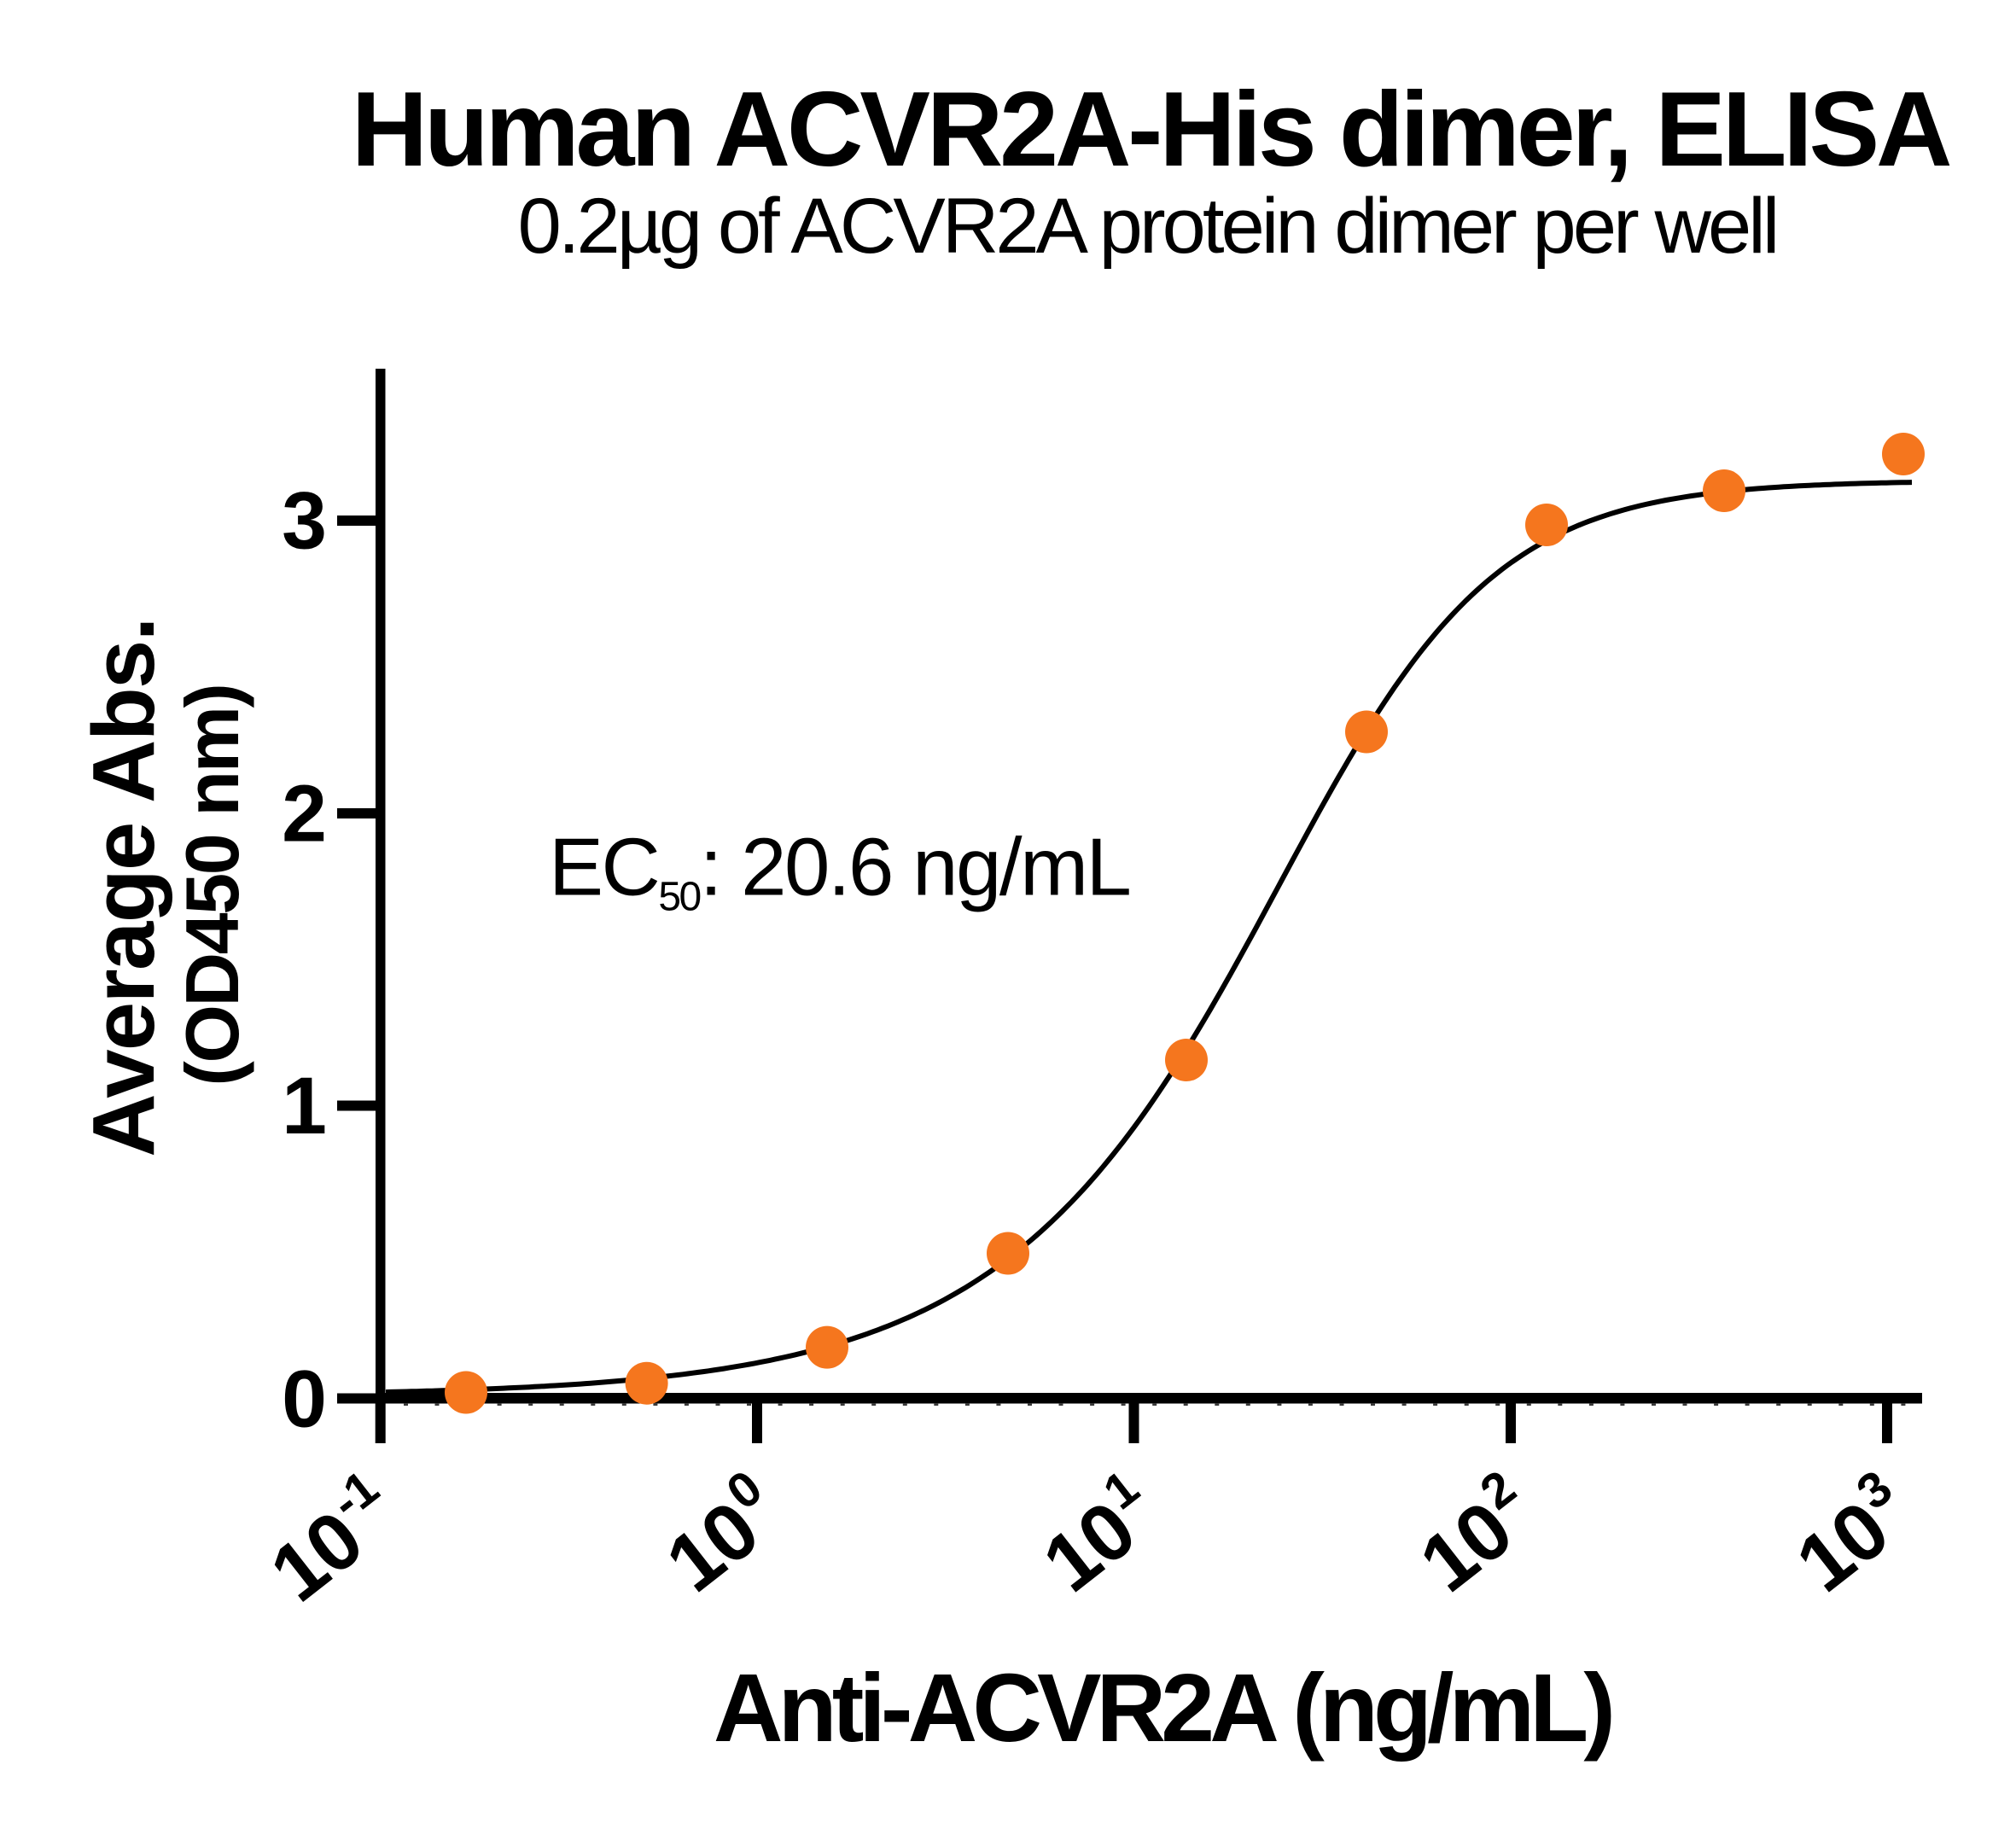 This screenshot has width=2016, height=1829. Describe the element at coordinates (1148, 226) in the screenshot. I see `svg-text:0.2µg of ACVR2A protein dimer: 0.2µg of ACVR2A protein dimer per well` at that location.